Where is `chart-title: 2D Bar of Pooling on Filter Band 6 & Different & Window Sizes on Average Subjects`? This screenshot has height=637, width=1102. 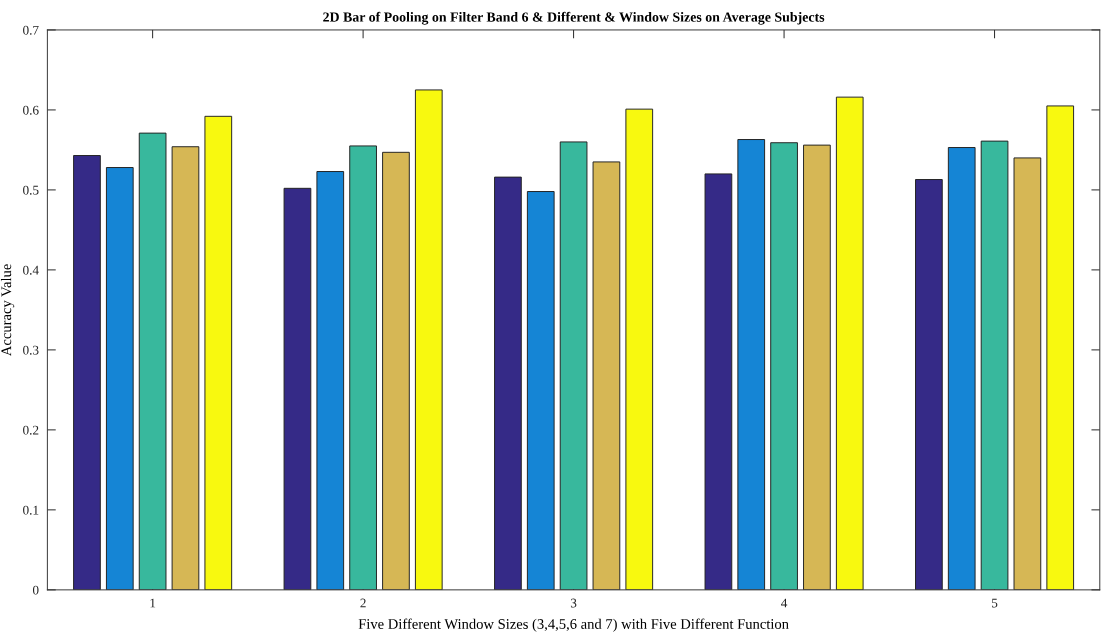
chart-title: 2D Bar of Pooling on Filter Band 6 & Different & Window Sizes on Average Subjects is located at coordinates (574, 18).